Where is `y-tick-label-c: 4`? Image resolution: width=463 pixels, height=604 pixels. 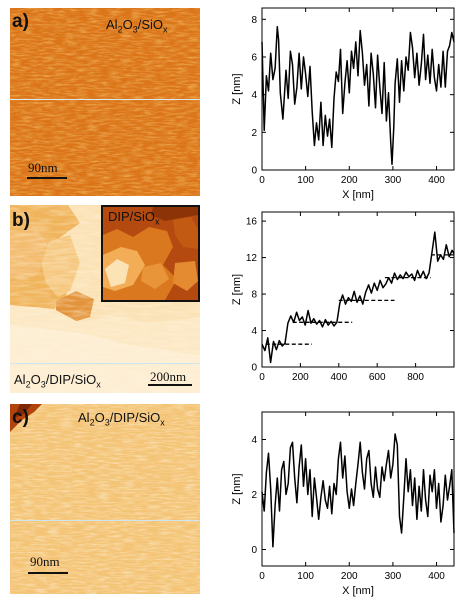 y-tick-label-c: 4 is located at coordinates (254, 440).